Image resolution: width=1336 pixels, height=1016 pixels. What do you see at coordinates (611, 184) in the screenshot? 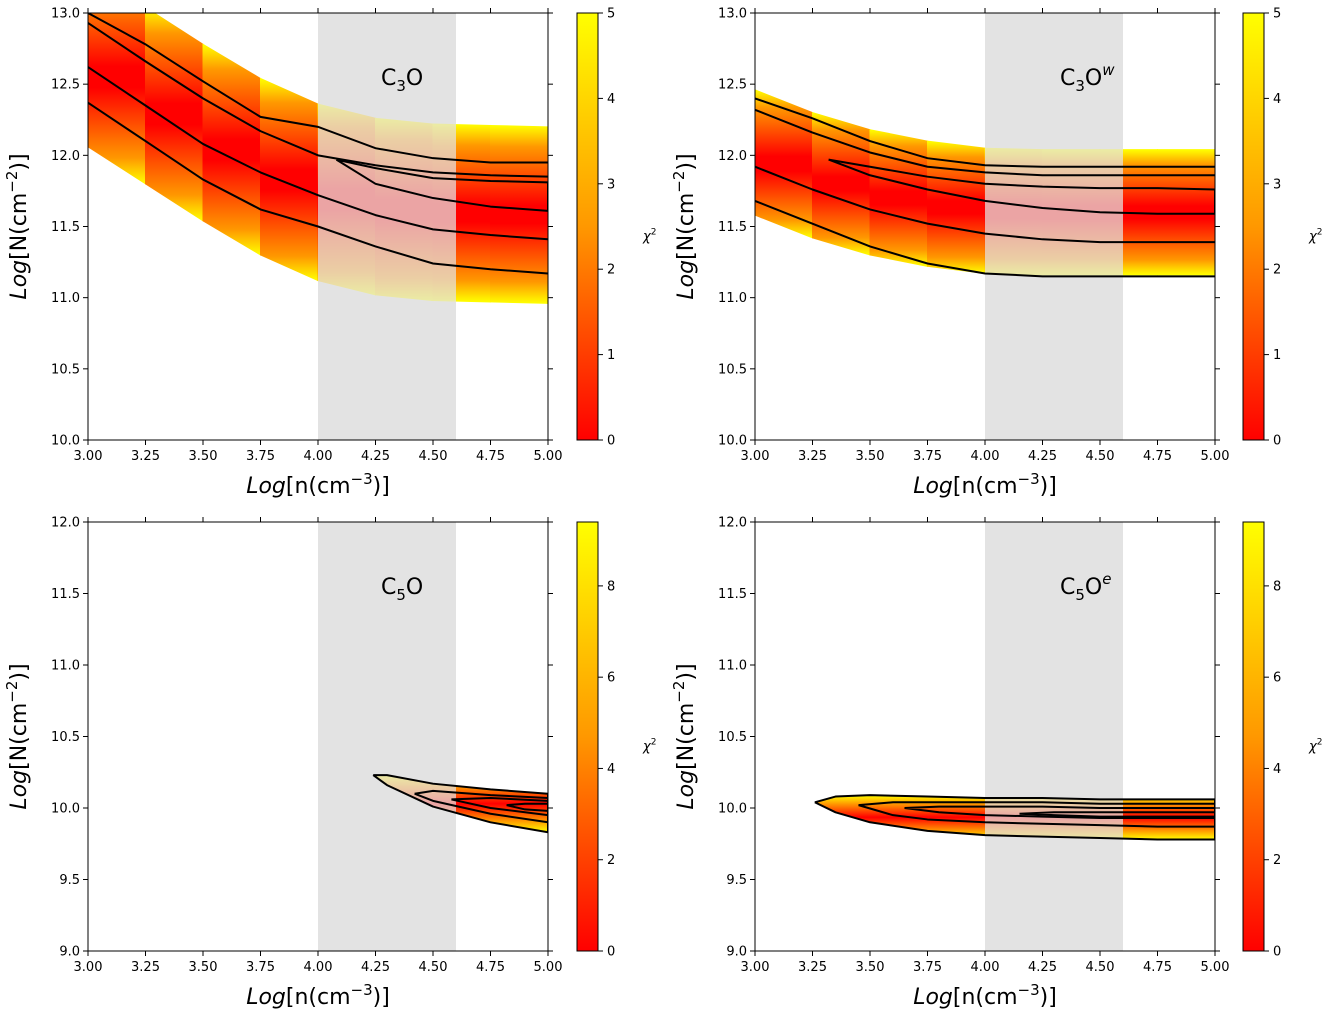
I see `colorbar-tick-label: 3` at bounding box center [611, 184].